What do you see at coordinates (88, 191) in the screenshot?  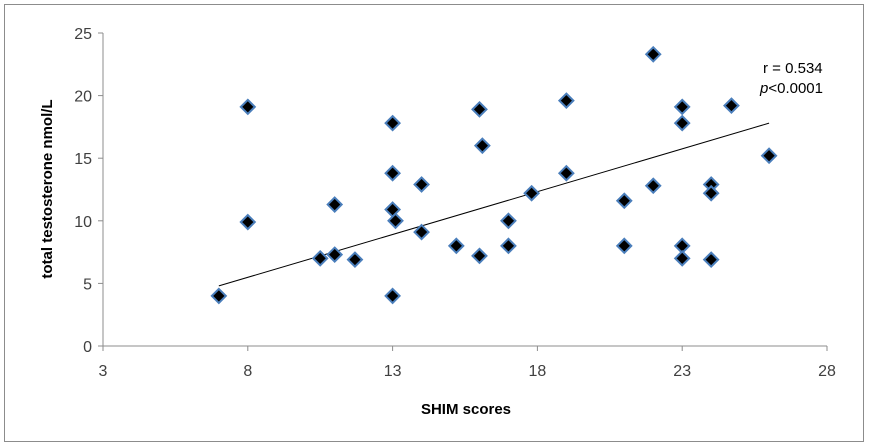 I see `y-axis-ticks: 0 5 10 15 20 25` at bounding box center [88, 191].